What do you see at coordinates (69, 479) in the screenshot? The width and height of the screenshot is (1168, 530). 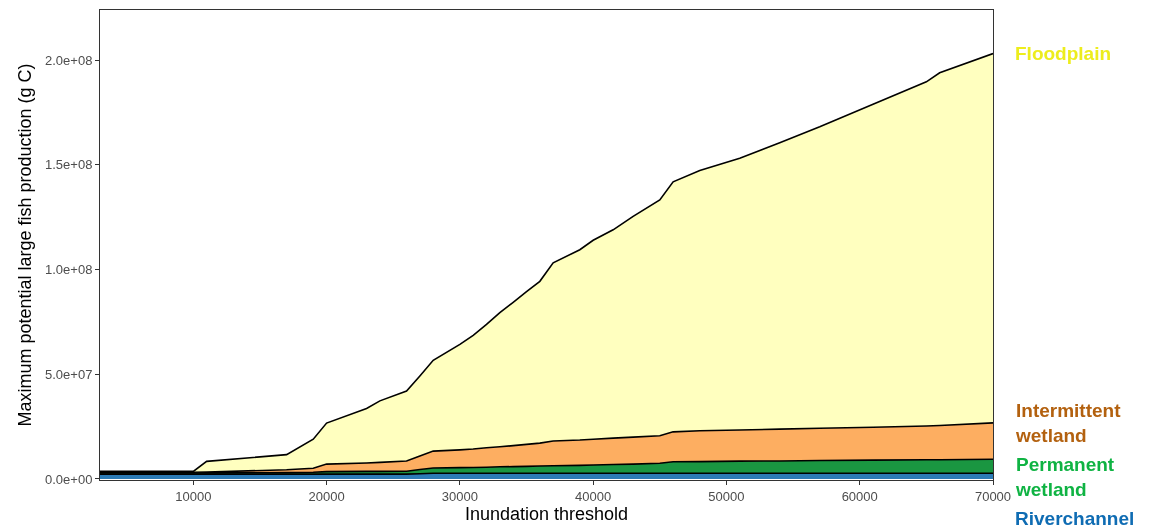 I see `y-tick-label: 0.0e+00` at bounding box center [69, 479].